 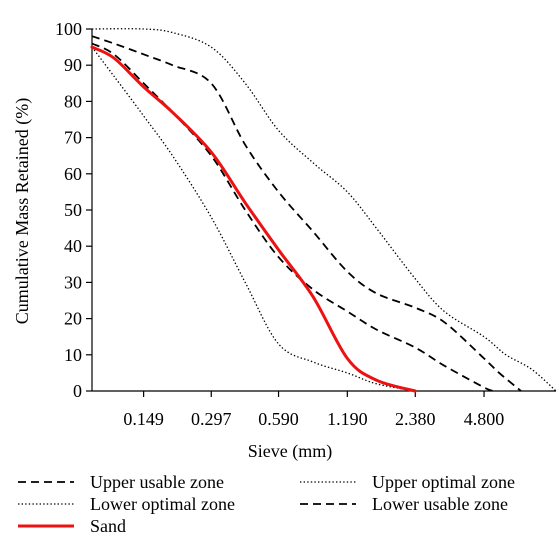 I want to click on legend-label: Lower optimal zone, so click(x=162, y=504).